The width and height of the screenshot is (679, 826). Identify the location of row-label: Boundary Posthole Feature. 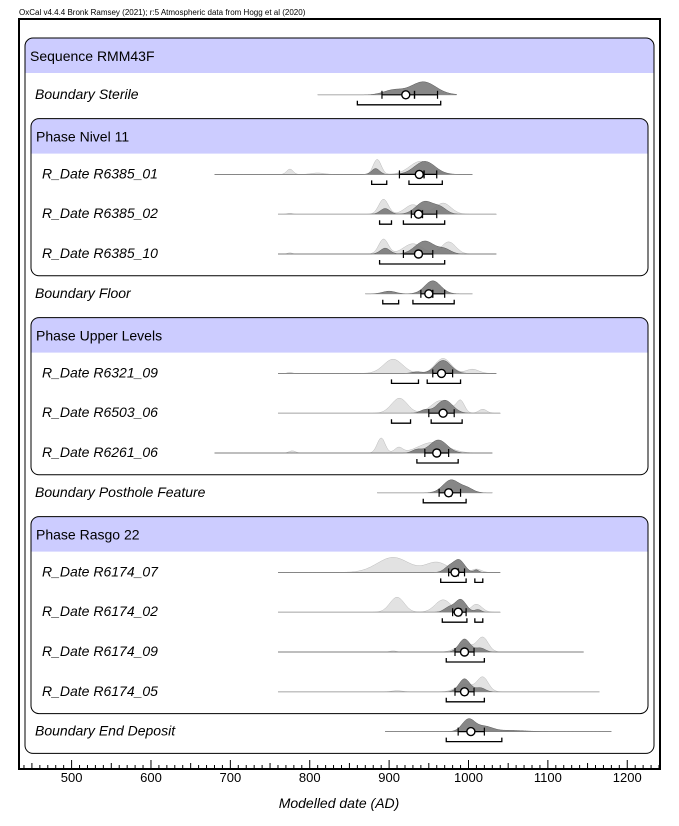
(120, 492).